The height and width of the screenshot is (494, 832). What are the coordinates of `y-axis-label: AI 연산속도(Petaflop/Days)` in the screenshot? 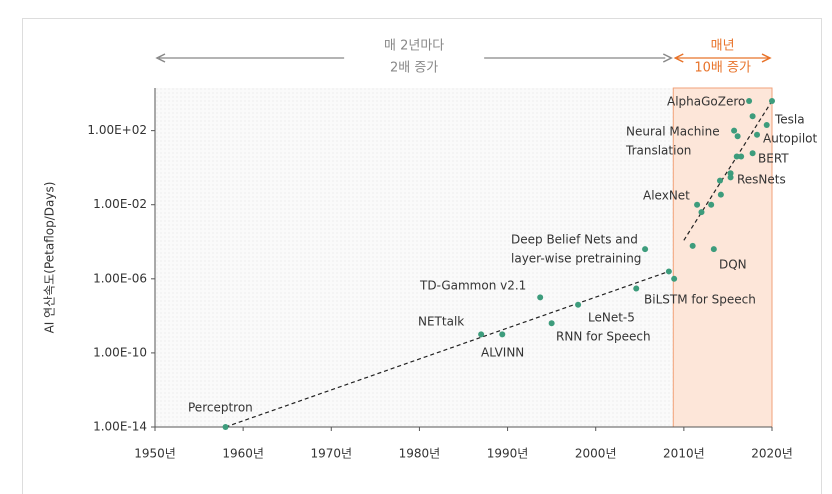 It's located at (50, 258).